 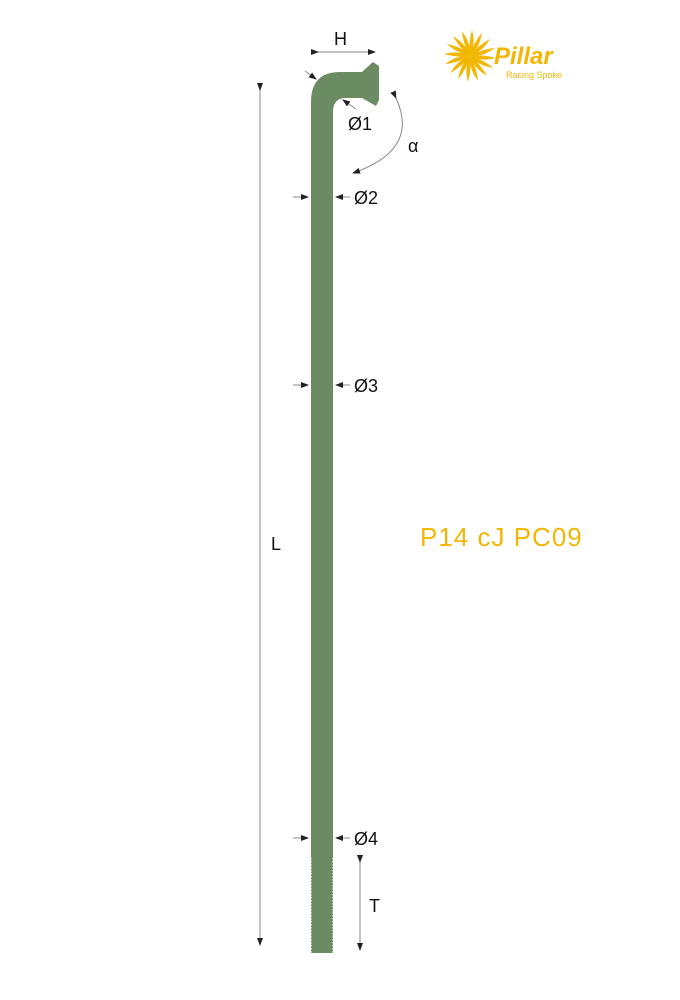 What do you see at coordinates (360, 124) in the screenshot?
I see `label-d1: Ø1` at bounding box center [360, 124].